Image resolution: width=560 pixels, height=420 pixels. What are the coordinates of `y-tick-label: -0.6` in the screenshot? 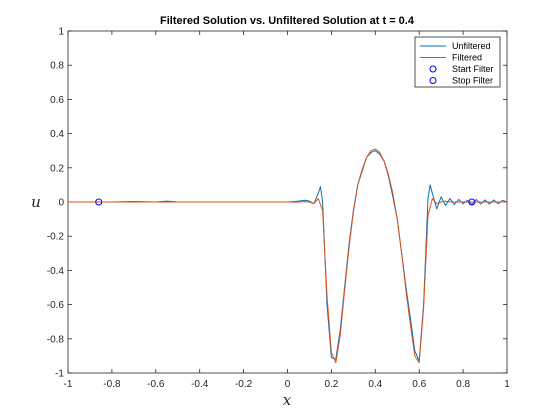 It's located at (56, 305).